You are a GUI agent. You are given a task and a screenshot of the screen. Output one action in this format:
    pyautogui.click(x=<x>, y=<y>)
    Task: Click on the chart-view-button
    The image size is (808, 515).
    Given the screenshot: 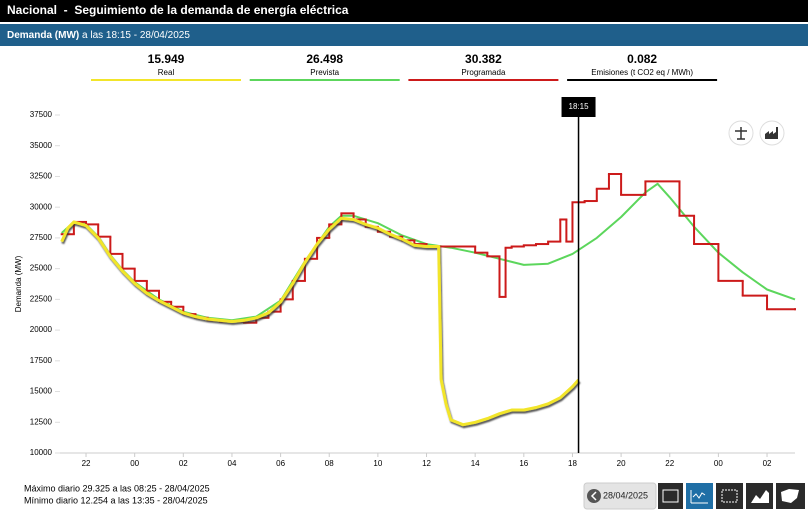 What is the action you would take?
    pyautogui.click(x=699, y=496)
    